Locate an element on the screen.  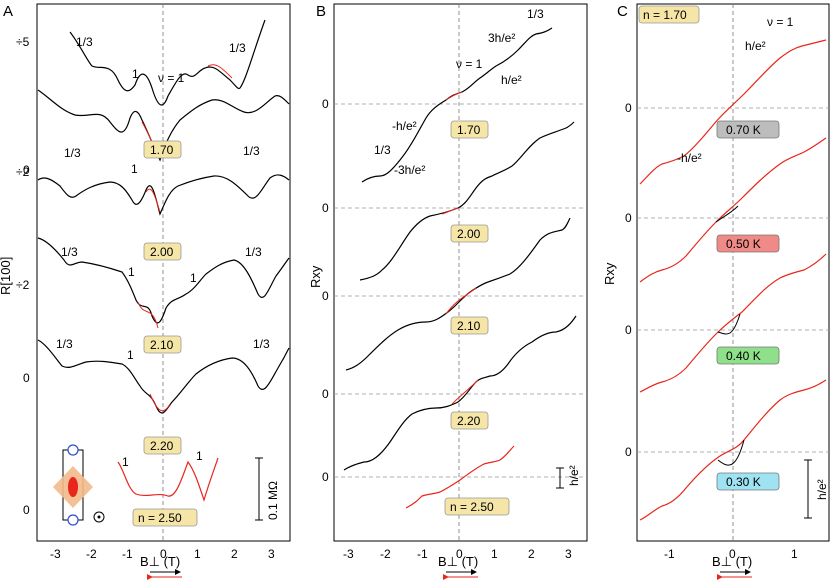
a-filling-box: 2.20 is located at coordinates (162, 445).